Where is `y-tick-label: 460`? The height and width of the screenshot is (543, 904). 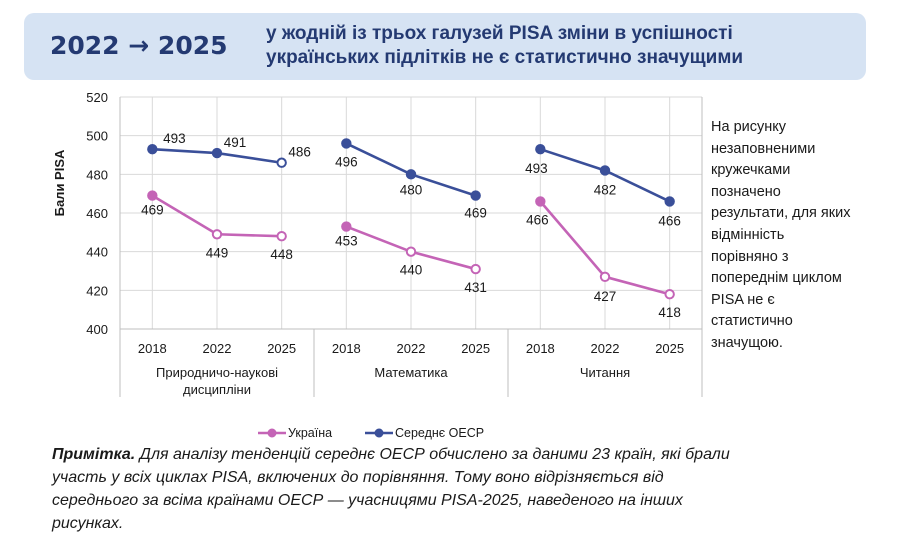
y-tick-label: 460 is located at coordinates (97, 213).